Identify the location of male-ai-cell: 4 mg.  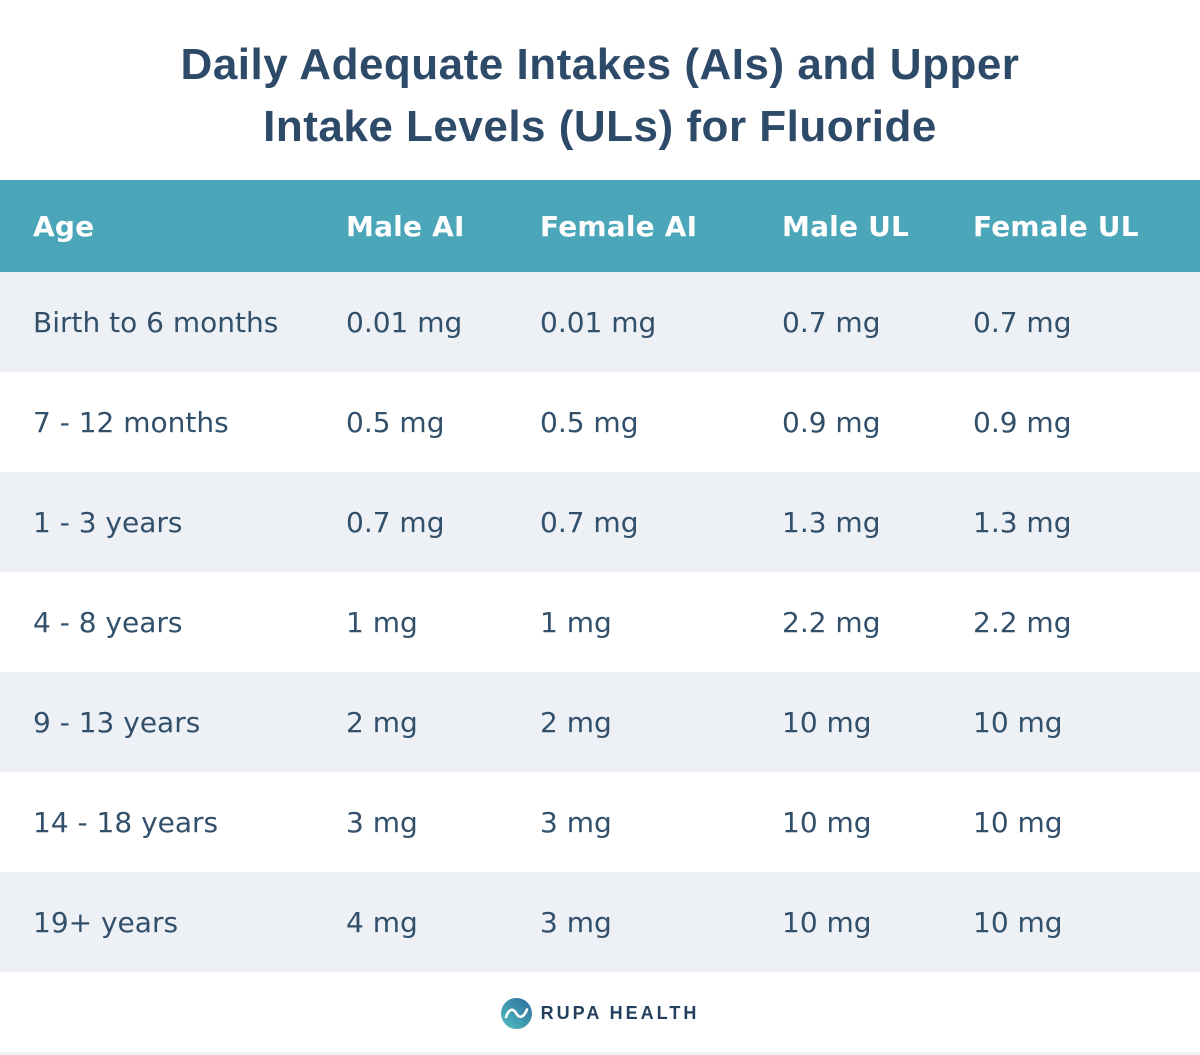
(410, 922).